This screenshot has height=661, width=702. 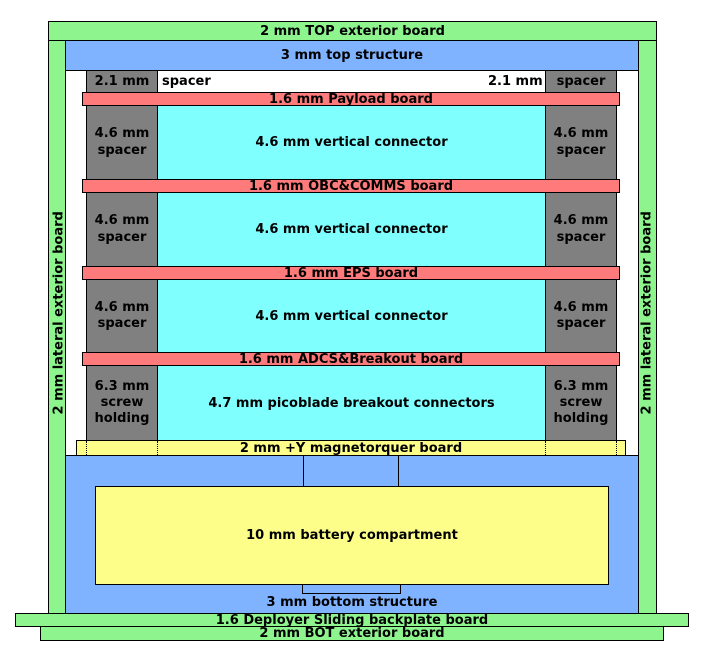 What do you see at coordinates (581, 323) in the screenshot?
I see `spacer-right-3-word: spacer` at bounding box center [581, 323].